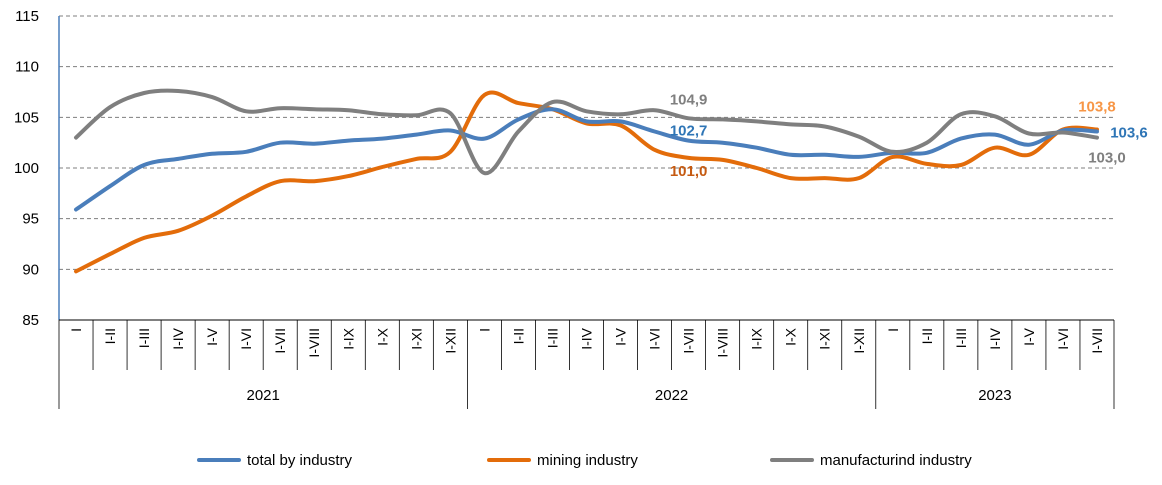 This screenshot has height=485, width=1162. Describe the element at coordinates (1107, 158) in the screenshot. I see `data-label: 103,0` at that location.